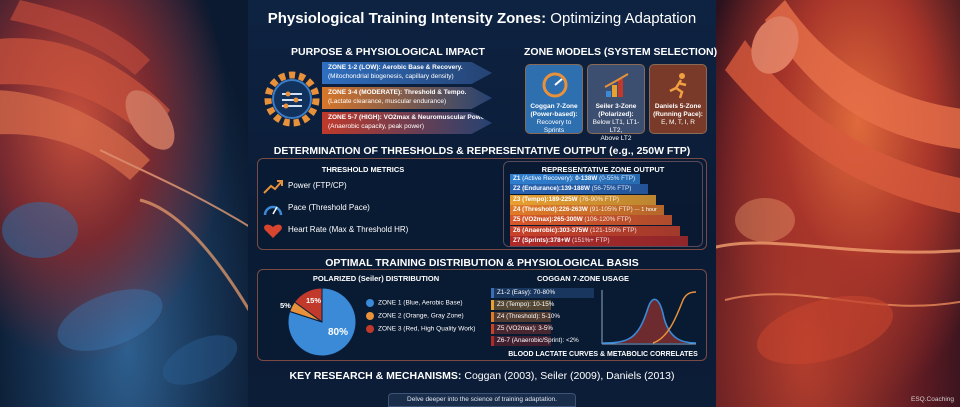 The width and height of the screenshot is (960, 407). I want to click on purpose-zone-title: ZONE 1-2 (LOW): Aerobic Base & Recovery., so click(395, 67).